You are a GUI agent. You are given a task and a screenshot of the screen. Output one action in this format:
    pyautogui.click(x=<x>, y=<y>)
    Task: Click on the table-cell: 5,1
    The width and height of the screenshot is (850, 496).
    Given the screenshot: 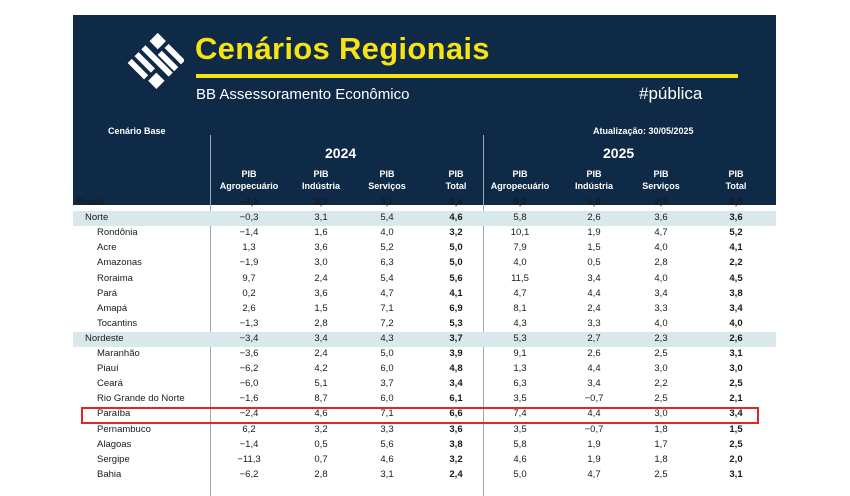 What is the action you would take?
    pyautogui.click(x=321, y=384)
    